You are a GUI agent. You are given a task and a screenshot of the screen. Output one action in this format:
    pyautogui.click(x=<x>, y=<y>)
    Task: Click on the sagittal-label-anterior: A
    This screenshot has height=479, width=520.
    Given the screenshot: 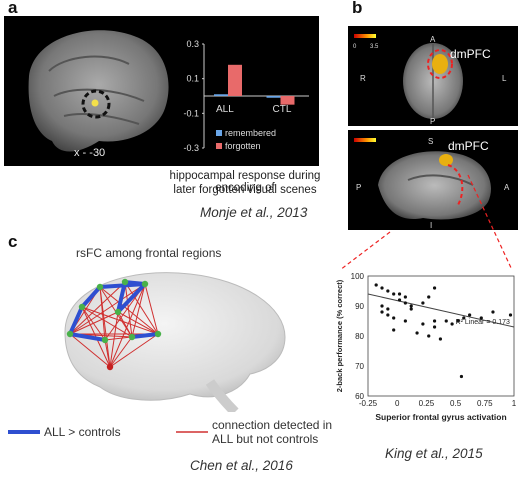 What is the action you would take?
    pyautogui.click(x=507, y=187)
    